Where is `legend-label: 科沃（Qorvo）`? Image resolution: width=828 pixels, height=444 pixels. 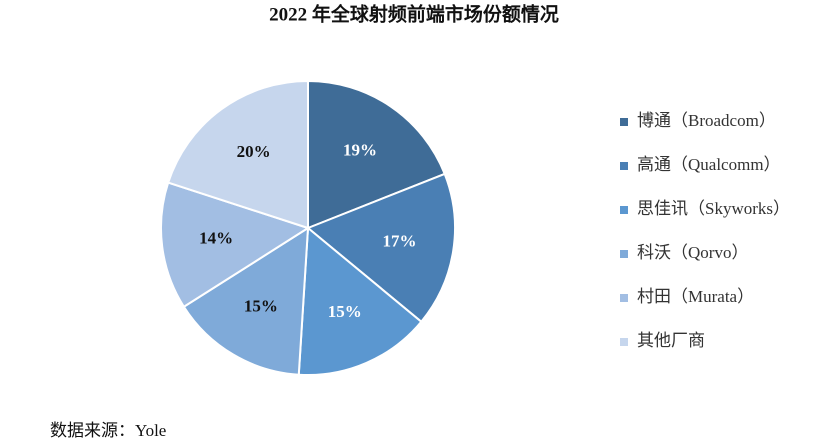
legend-label: 科沃（Qorvo） is located at coordinates (692, 252).